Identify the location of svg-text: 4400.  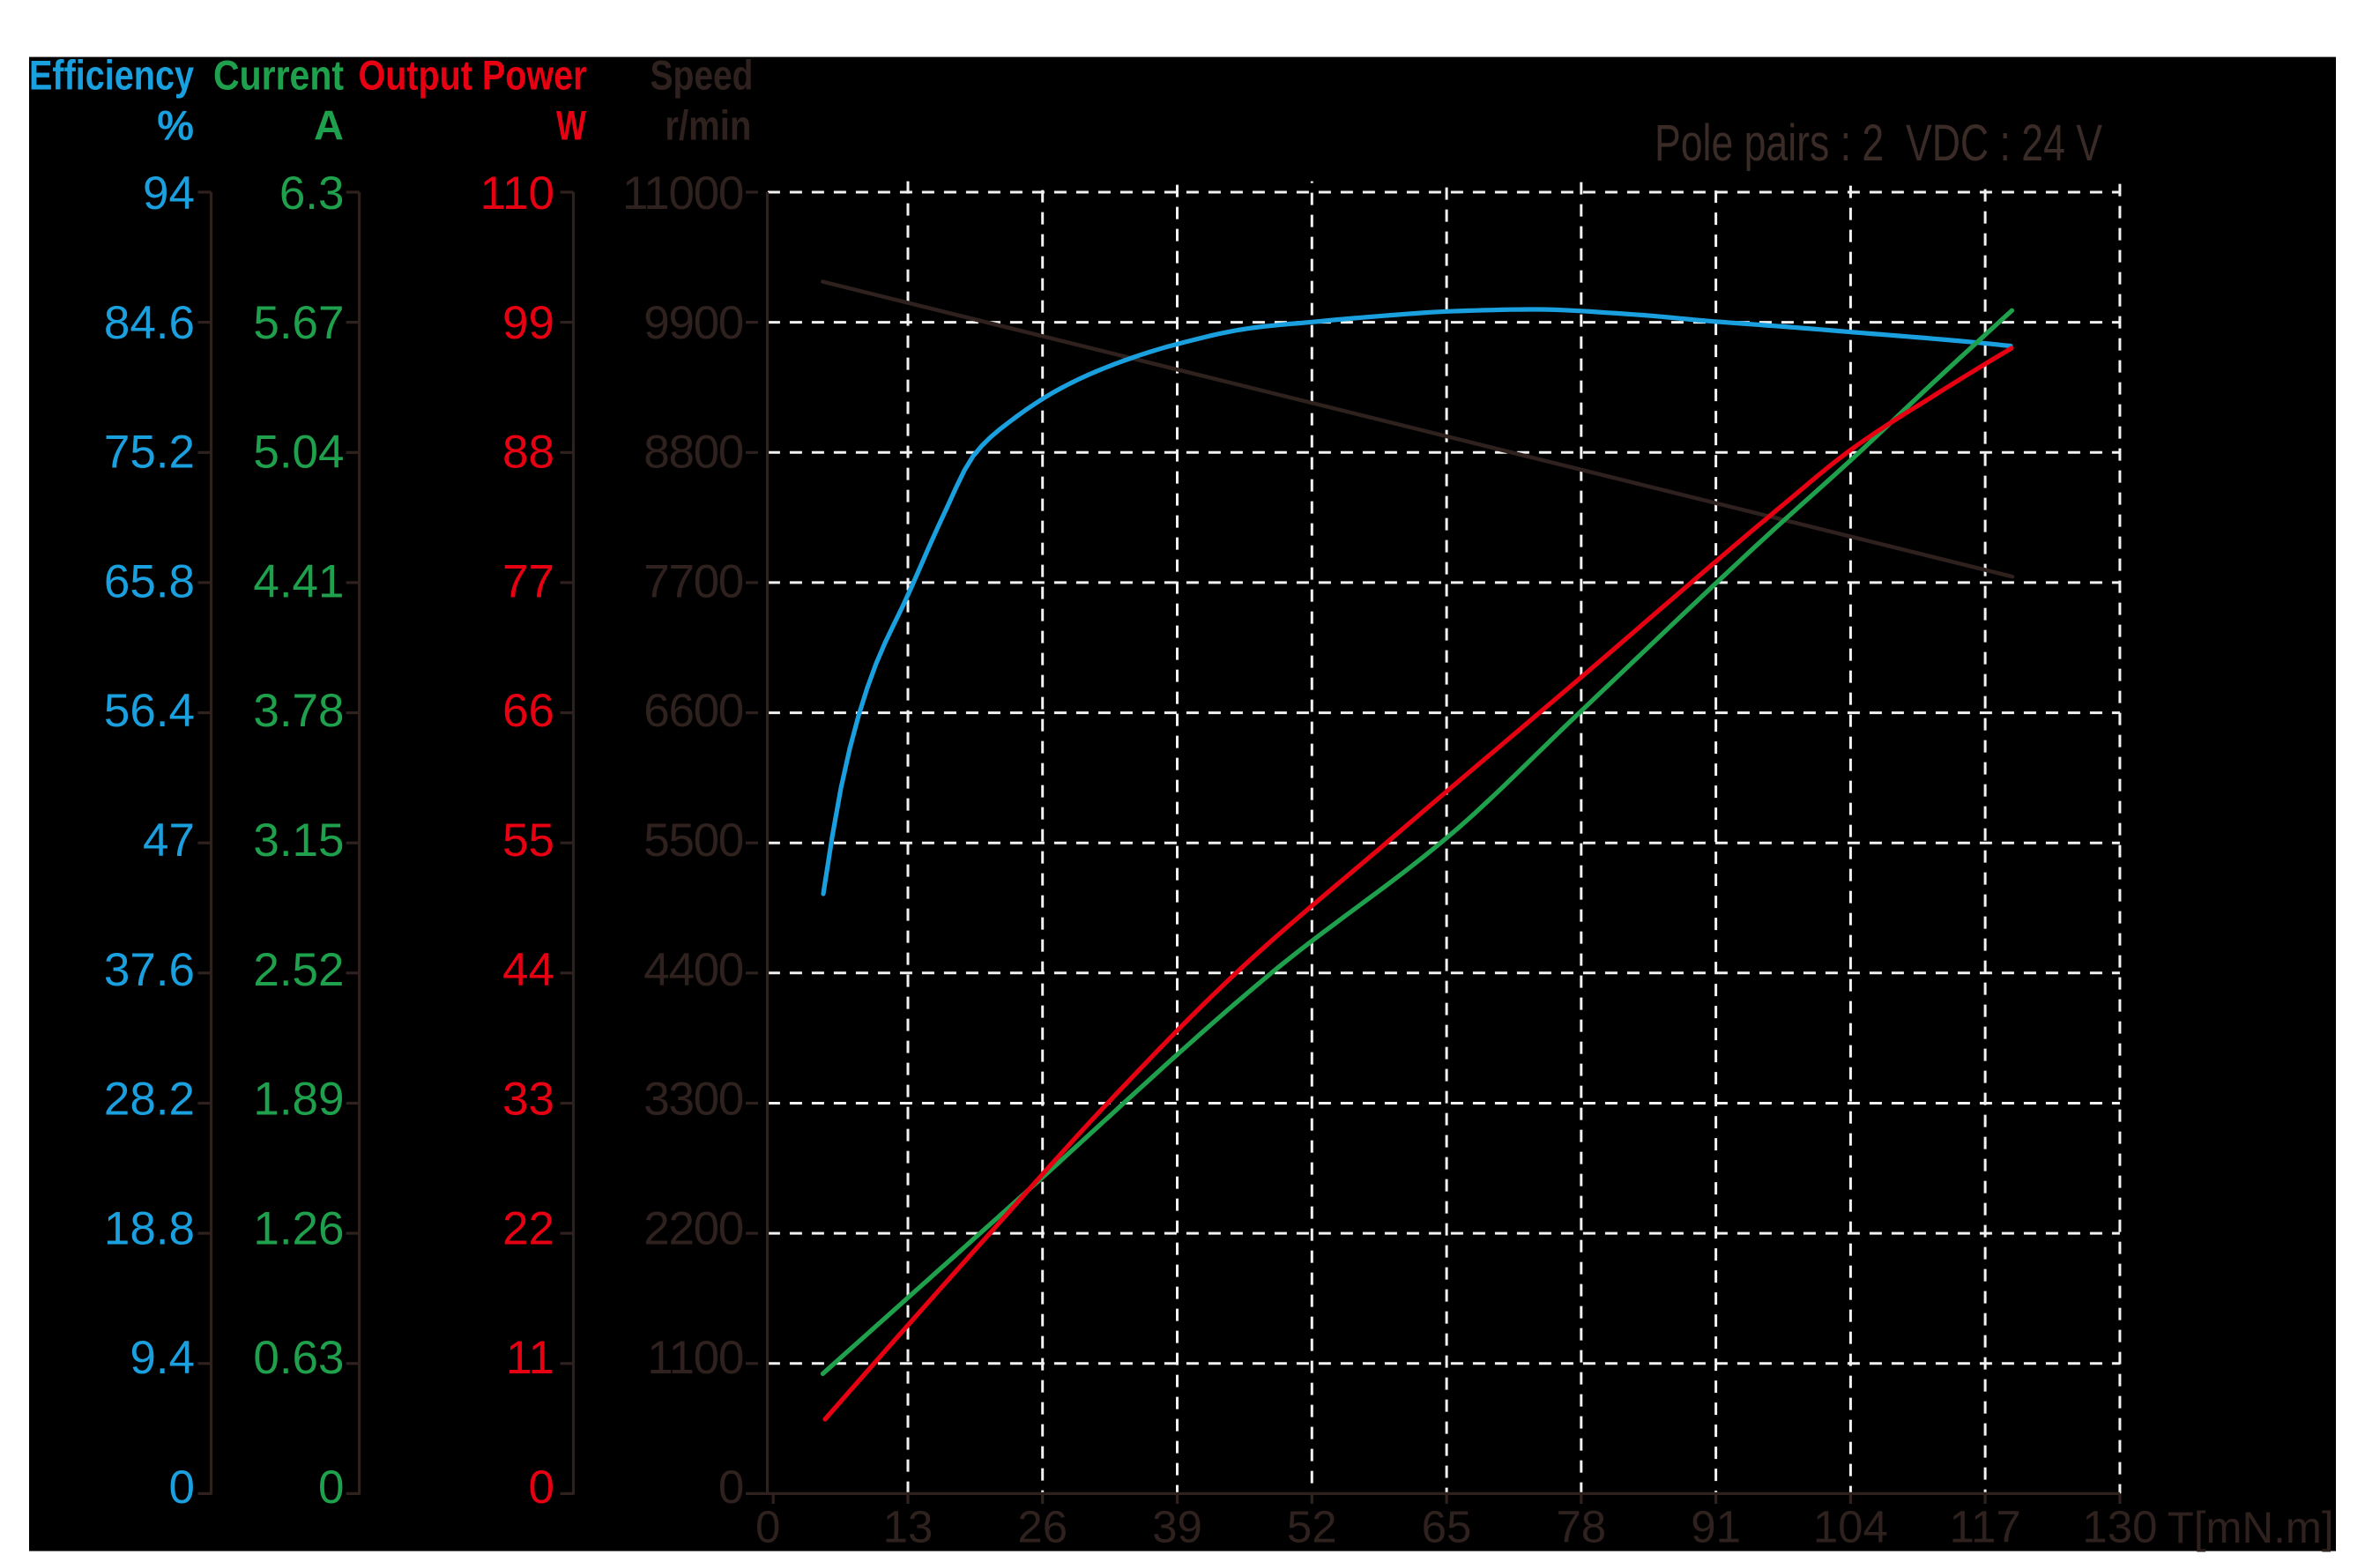
(693, 970).